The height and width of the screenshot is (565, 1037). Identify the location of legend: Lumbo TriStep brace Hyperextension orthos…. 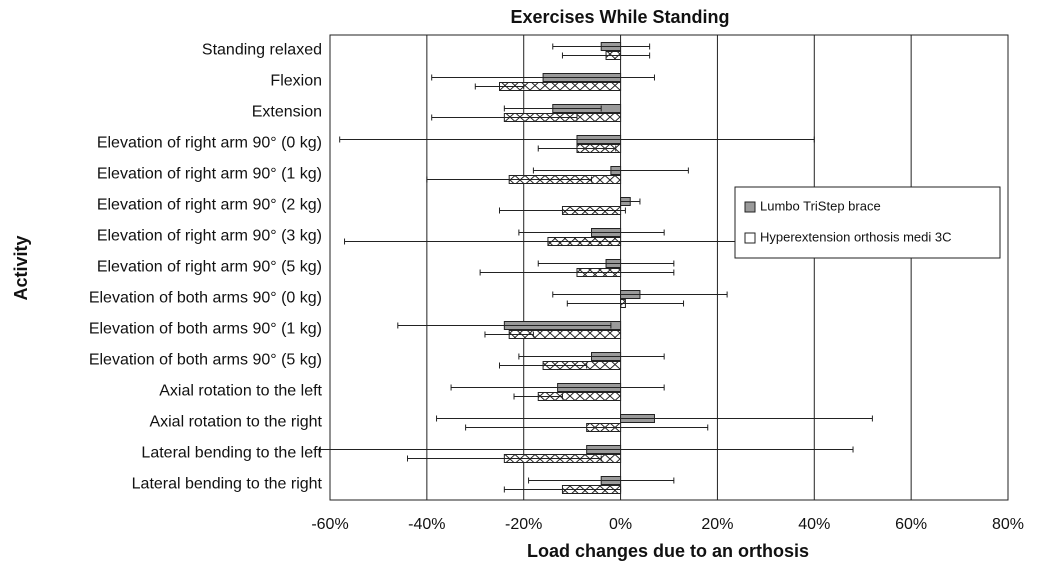
(867, 222).